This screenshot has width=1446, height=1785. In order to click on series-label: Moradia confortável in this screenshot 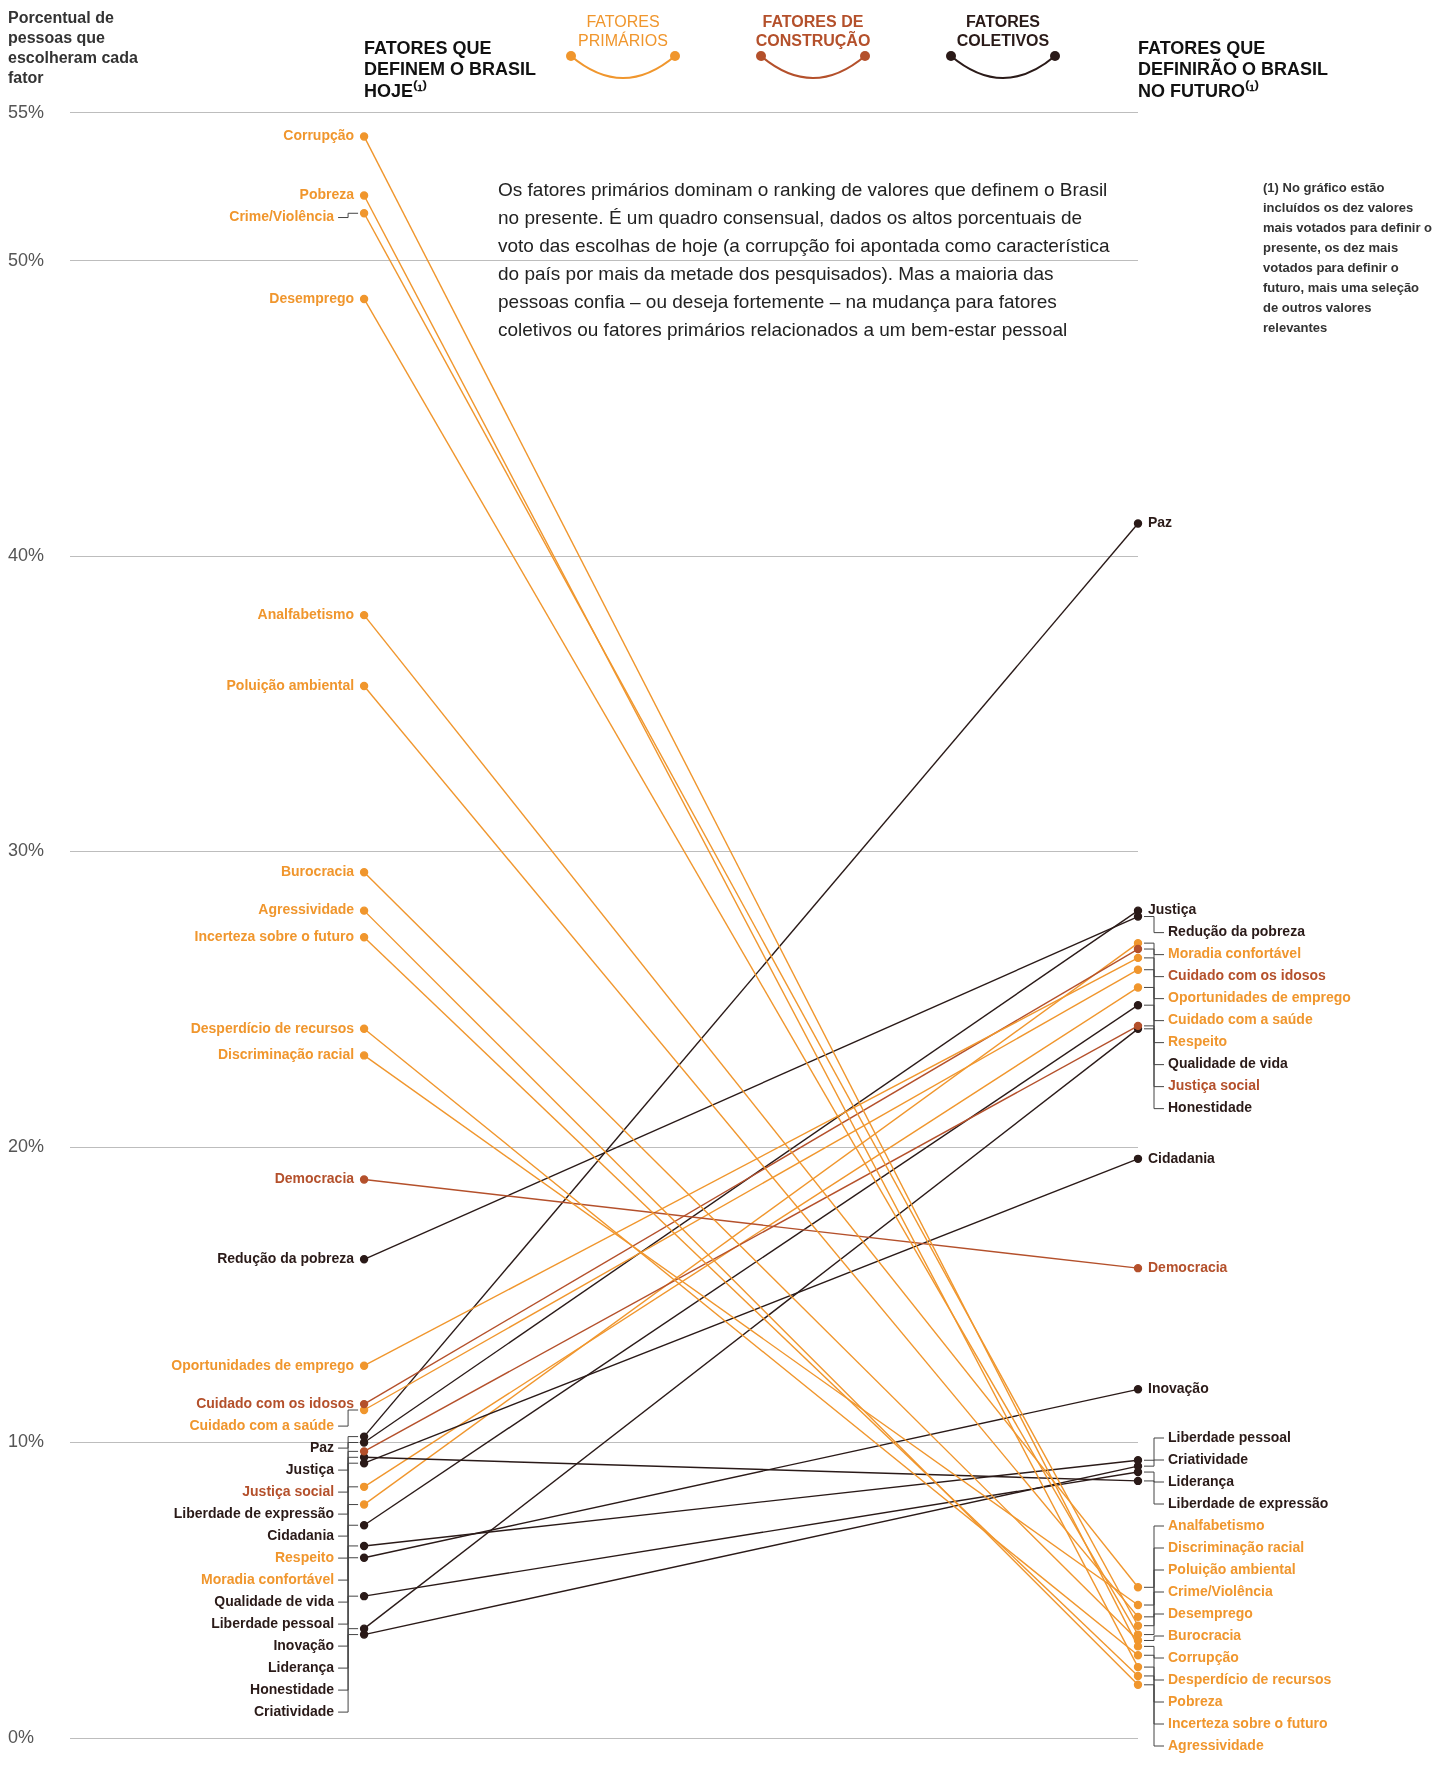, I will do `click(1235, 953)`.